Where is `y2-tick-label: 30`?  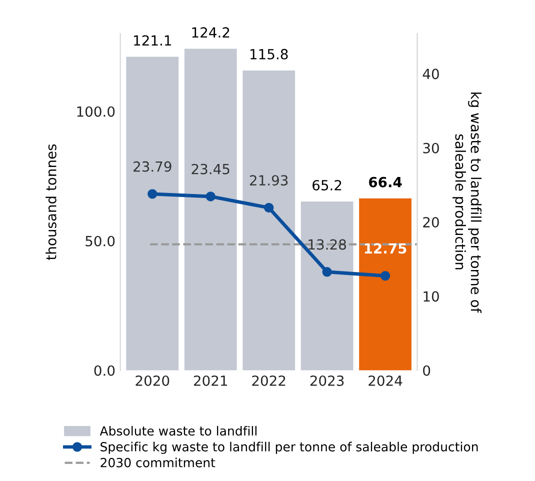 y2-tick-label: 30 is located at coordinates (431, 148).